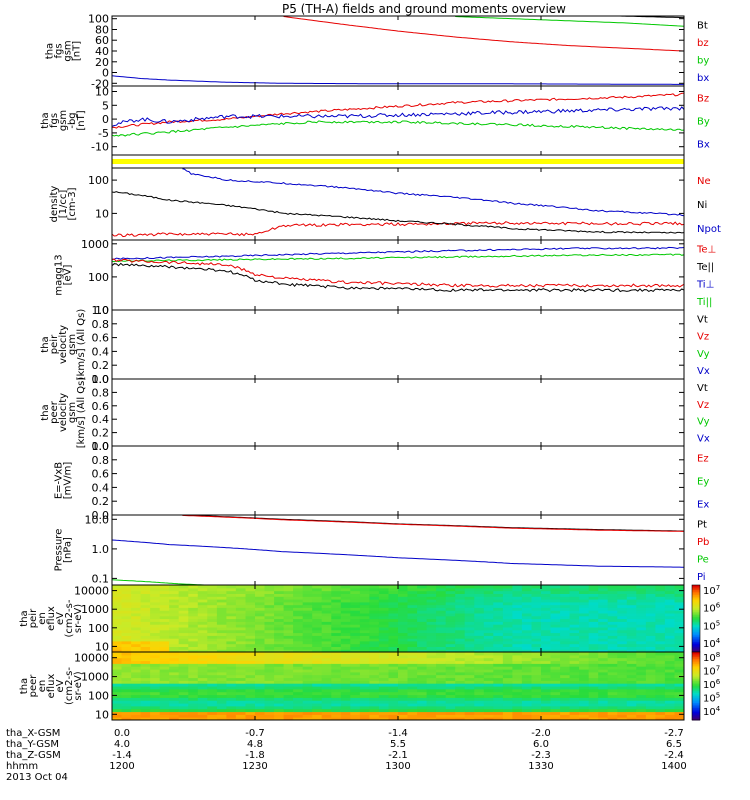 Image resolution: width=750 pixels, height=800 pixels. I want to click on y-axis-label-line: [1/cc], so click(63, 204).